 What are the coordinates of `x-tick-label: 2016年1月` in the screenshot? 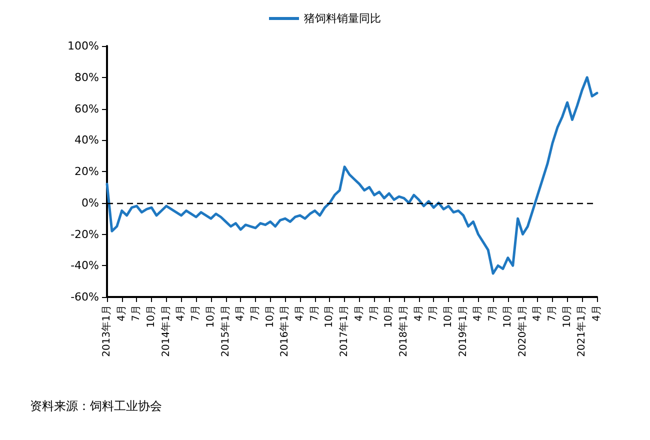 It's located at (284, 331).